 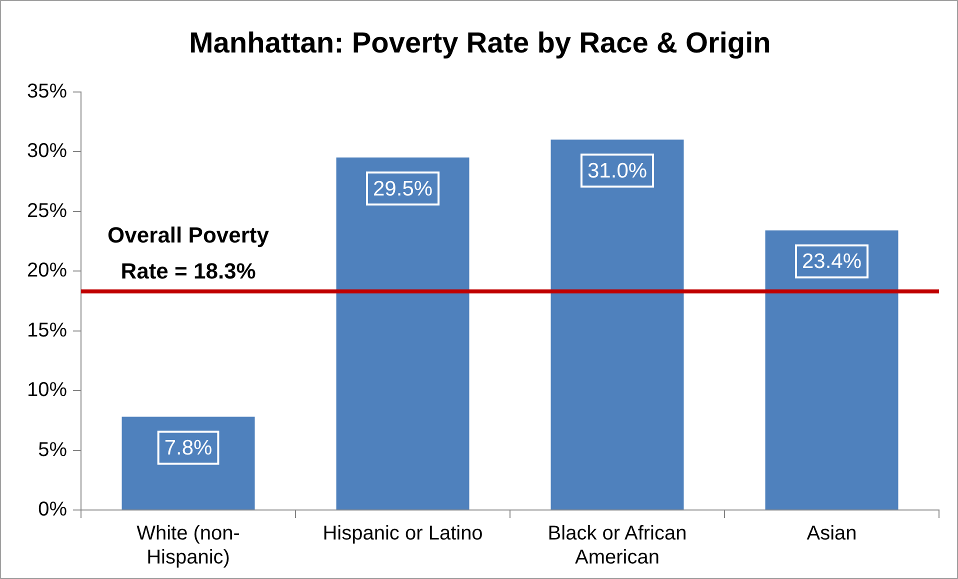 I want to click on y-tick-label: 35%, so click(x=47, y=91).